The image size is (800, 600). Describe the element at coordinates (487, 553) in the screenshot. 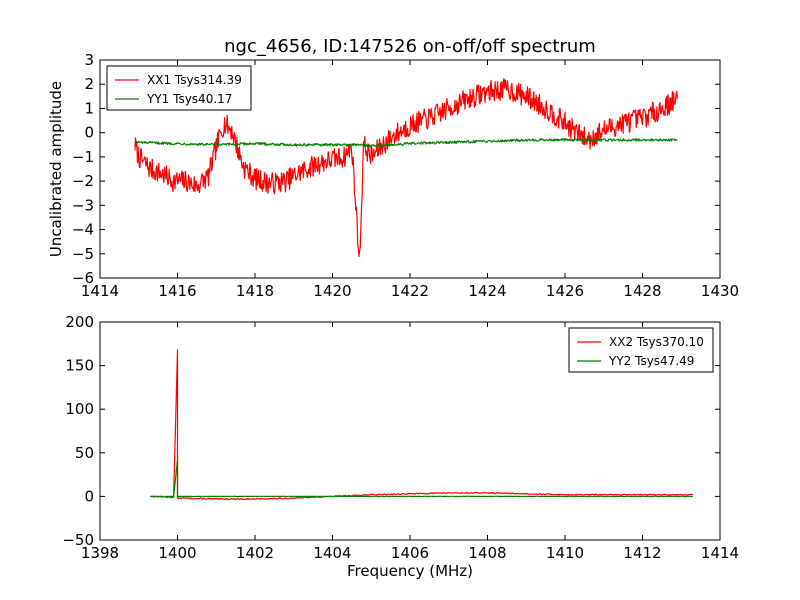

I see `x-tick-label: 1408` at that location.